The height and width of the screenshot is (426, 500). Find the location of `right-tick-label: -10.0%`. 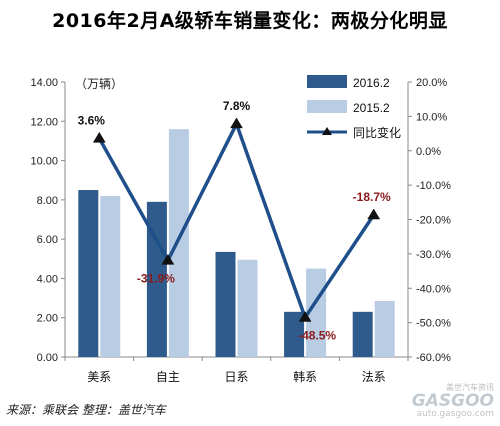

right-tick-label: -10.0% is located at coordinates (433, 186).